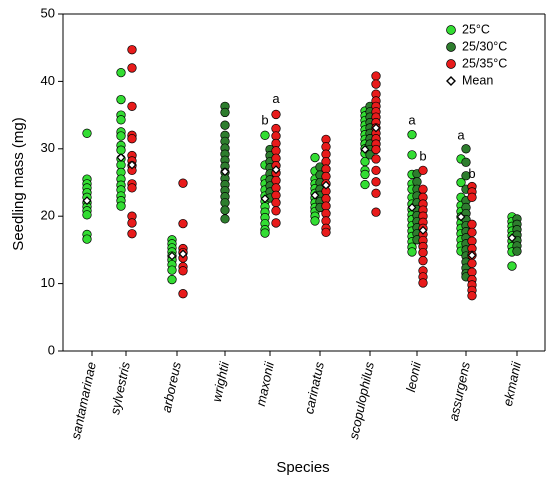 This screenshot has height=483, width=550. I want to click on x-tick-label-santamarinae: santamarinae, so click(83, 401).